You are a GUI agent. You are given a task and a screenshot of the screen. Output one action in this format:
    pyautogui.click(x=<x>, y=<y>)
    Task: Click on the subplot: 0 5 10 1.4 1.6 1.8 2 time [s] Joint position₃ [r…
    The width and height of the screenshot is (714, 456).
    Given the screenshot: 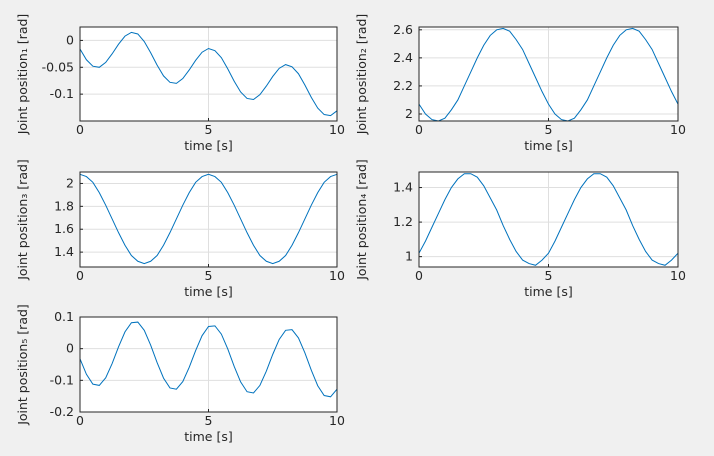 What is the action you would take?
    pyautogui.click(x=180, y=229)
    